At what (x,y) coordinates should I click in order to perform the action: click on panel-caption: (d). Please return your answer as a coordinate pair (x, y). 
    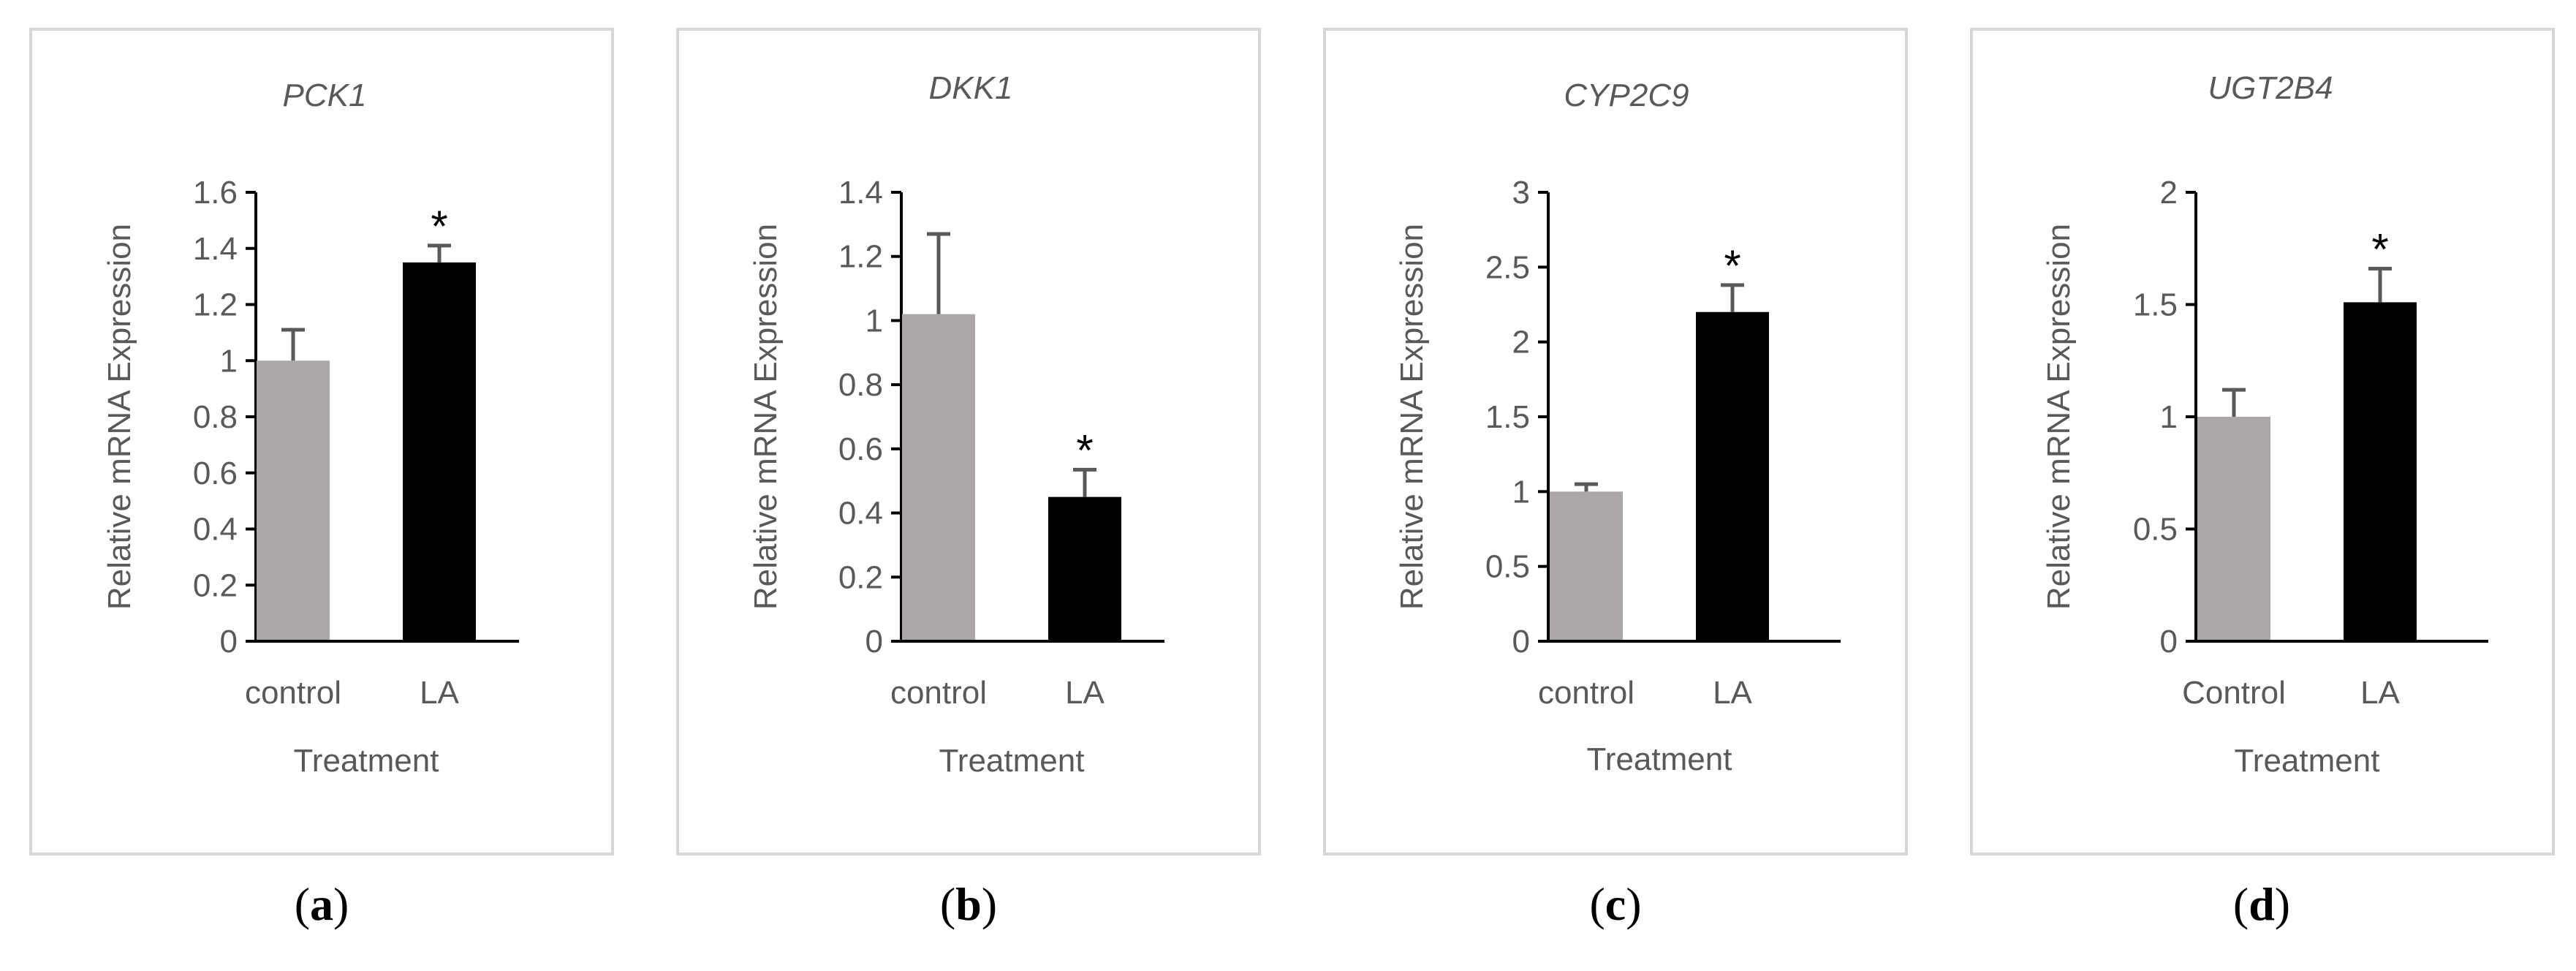
    Looking at the image, I should click on (2261, 904).